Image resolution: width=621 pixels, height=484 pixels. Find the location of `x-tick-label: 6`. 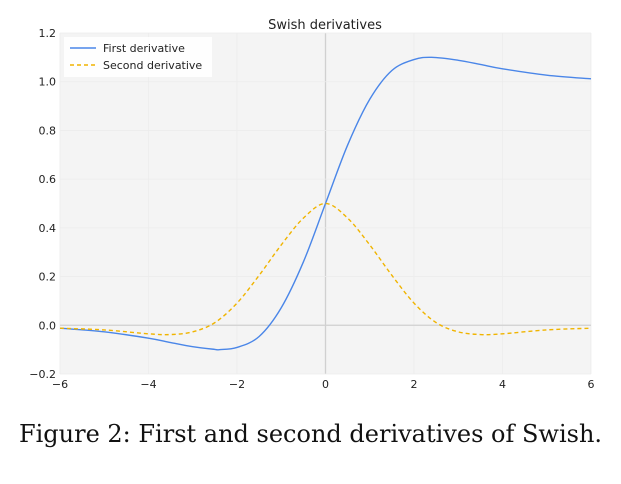

x-tick-label: 6 is located at coordinates (591, 384).